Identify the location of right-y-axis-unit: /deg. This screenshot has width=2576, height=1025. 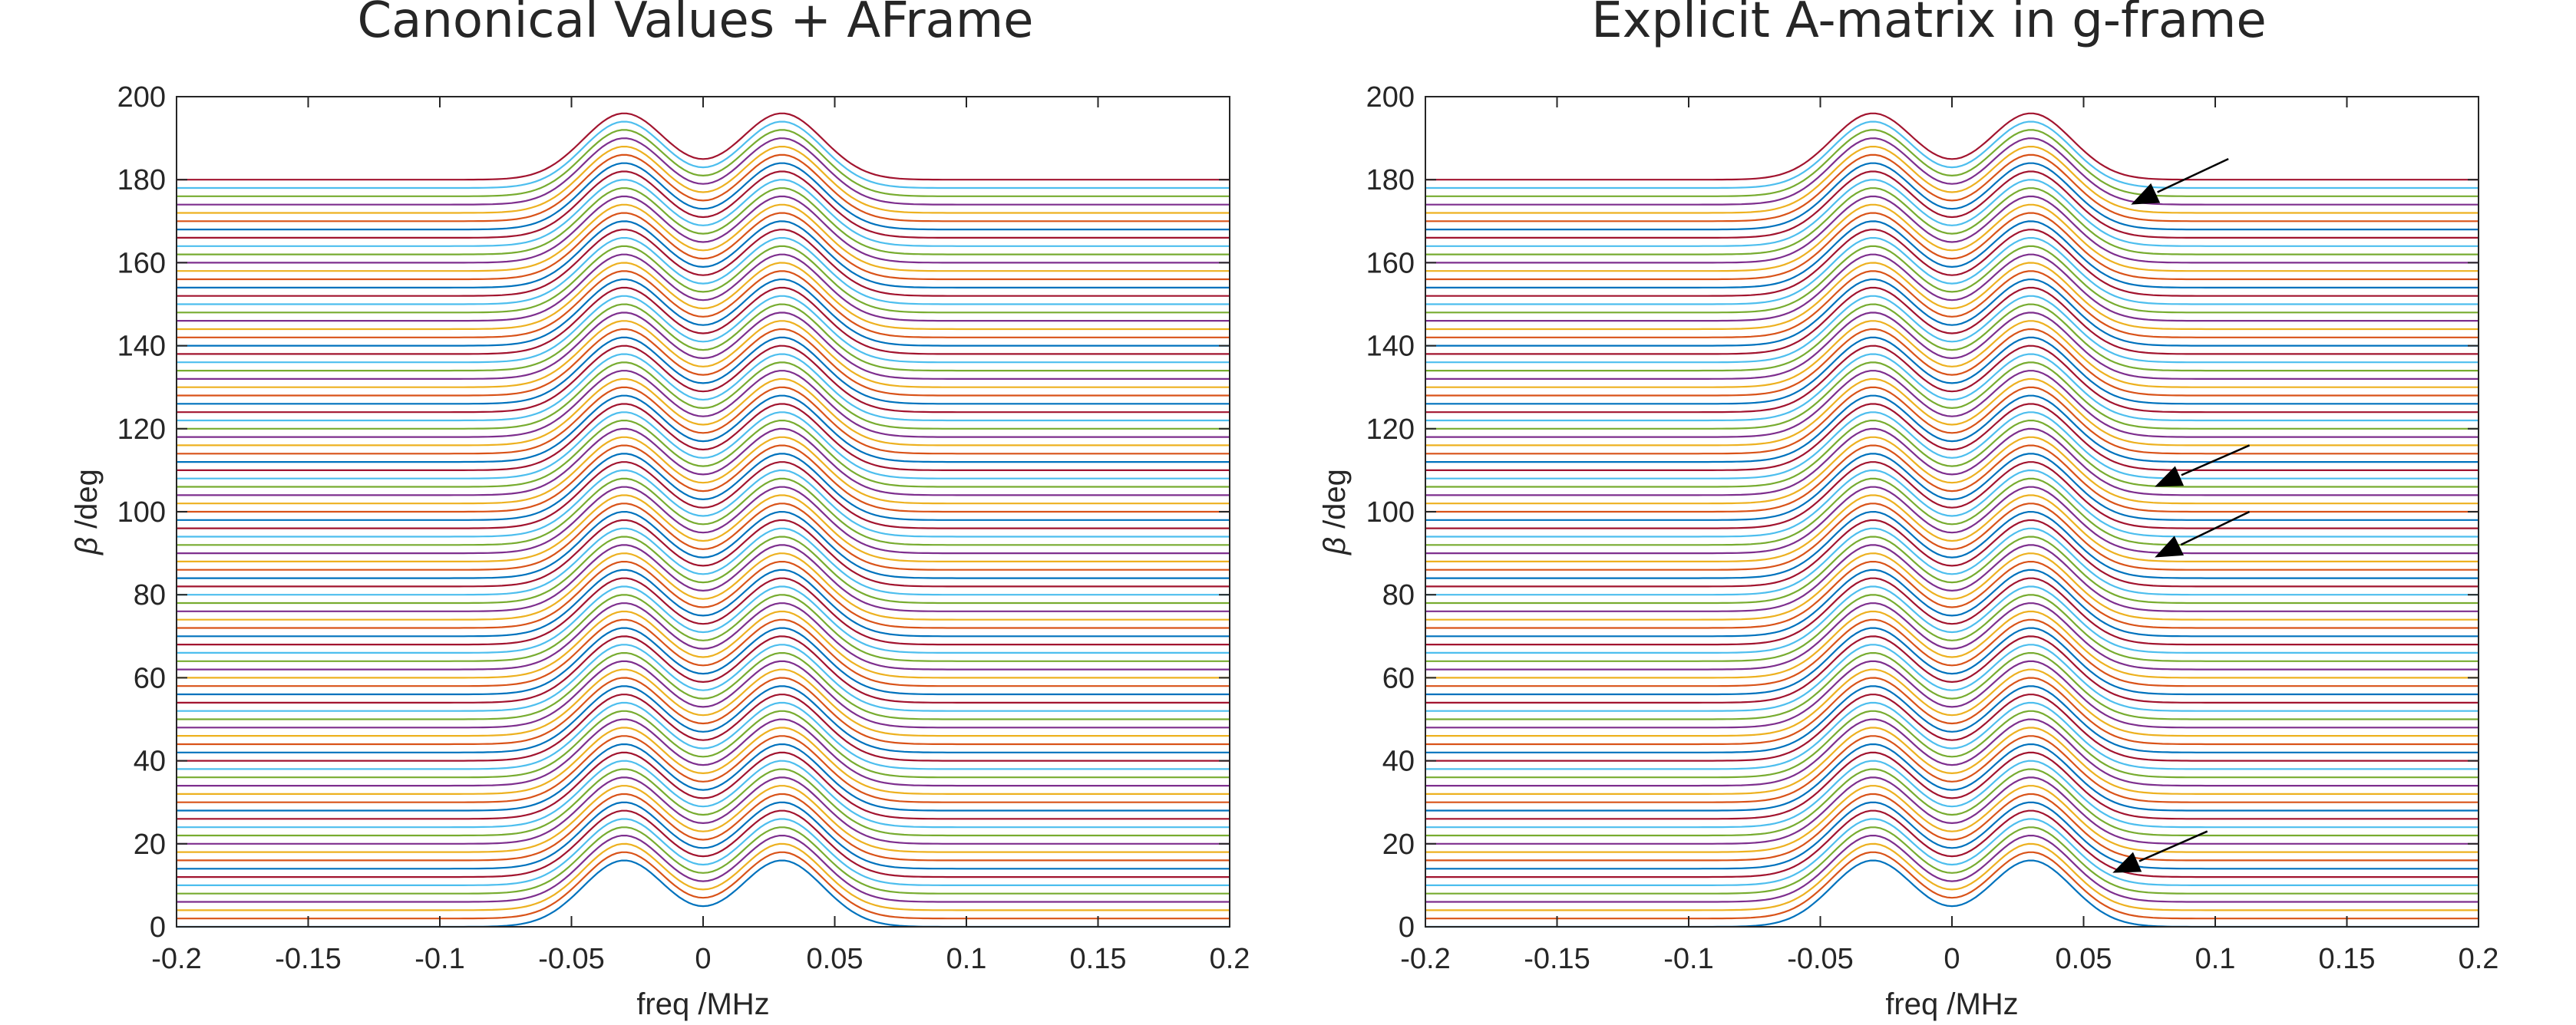
(1335, 503).